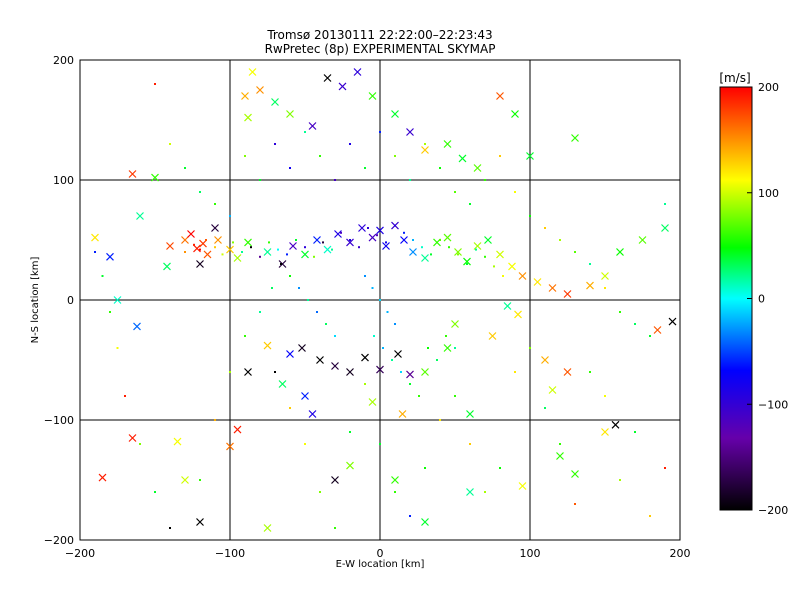 This screenshot has height=600, width=800. I want to click on colorbar-gradient, so click(736, 298).